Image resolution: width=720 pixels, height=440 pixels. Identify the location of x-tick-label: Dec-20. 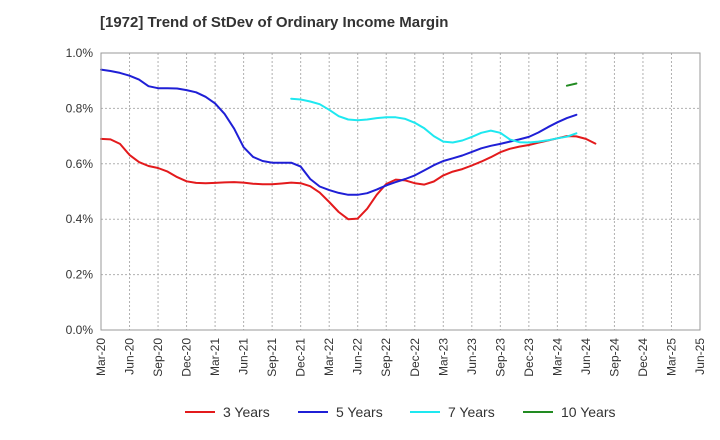
(187, 357).